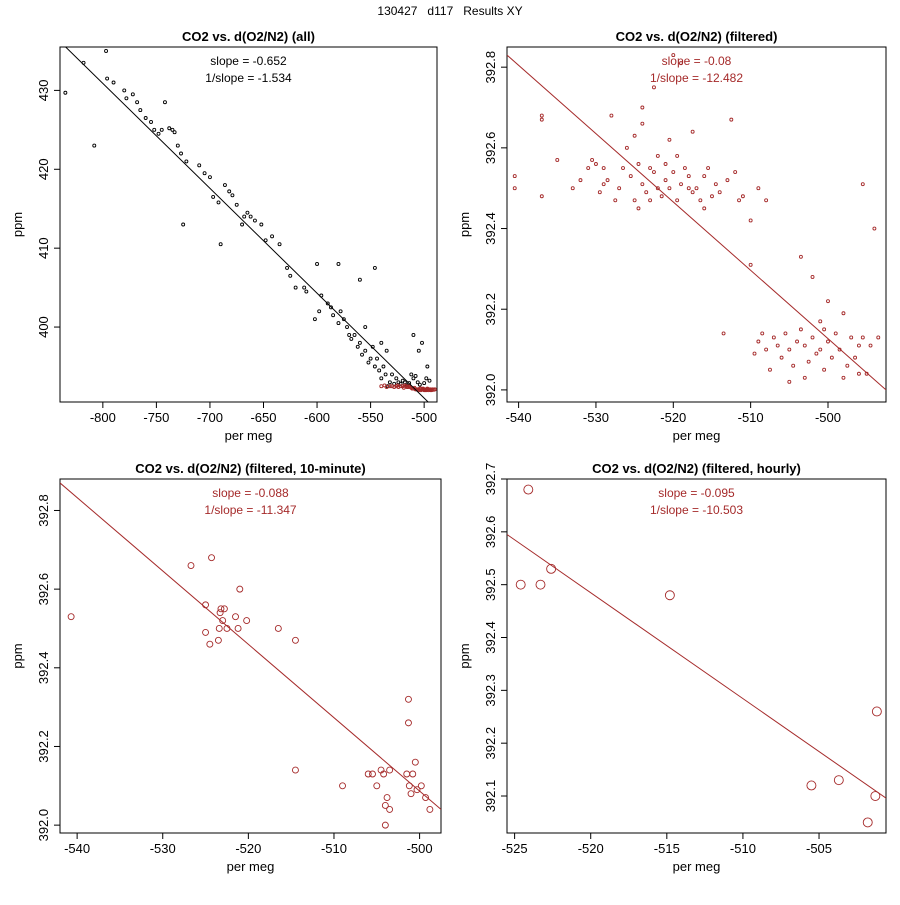 Image resolution: width=900 pixels, height=905 pixels. I want to click on x-tick-label: -750, so click(156, 417).